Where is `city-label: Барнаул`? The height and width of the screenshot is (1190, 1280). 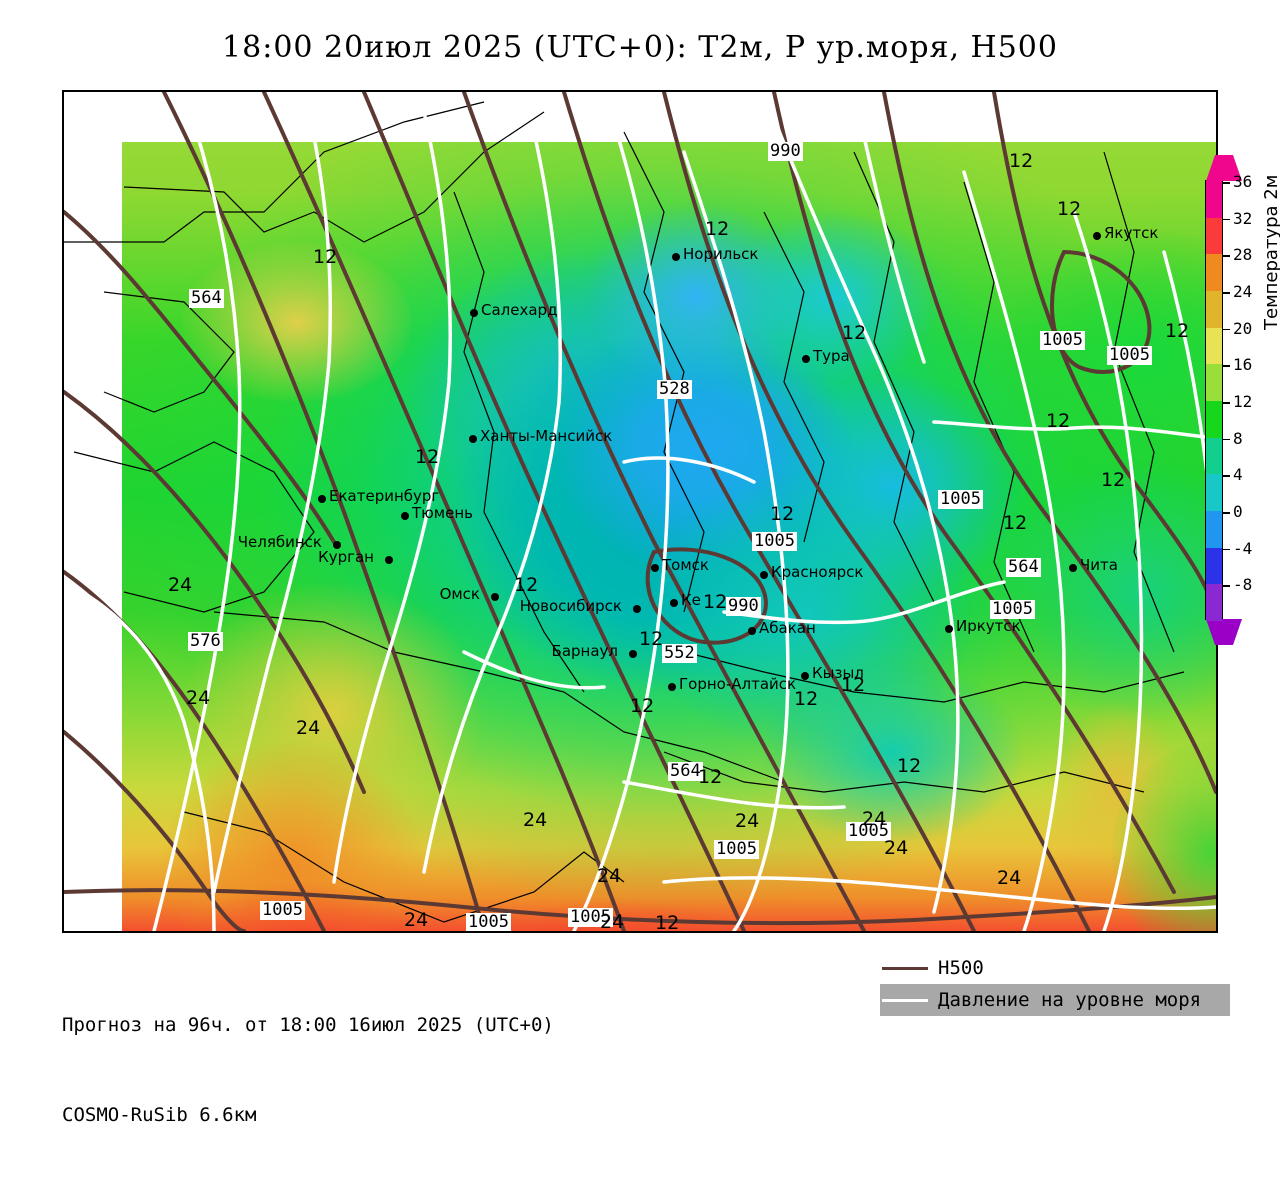
city-label: Барнаул is located at coordinates (584, 651).